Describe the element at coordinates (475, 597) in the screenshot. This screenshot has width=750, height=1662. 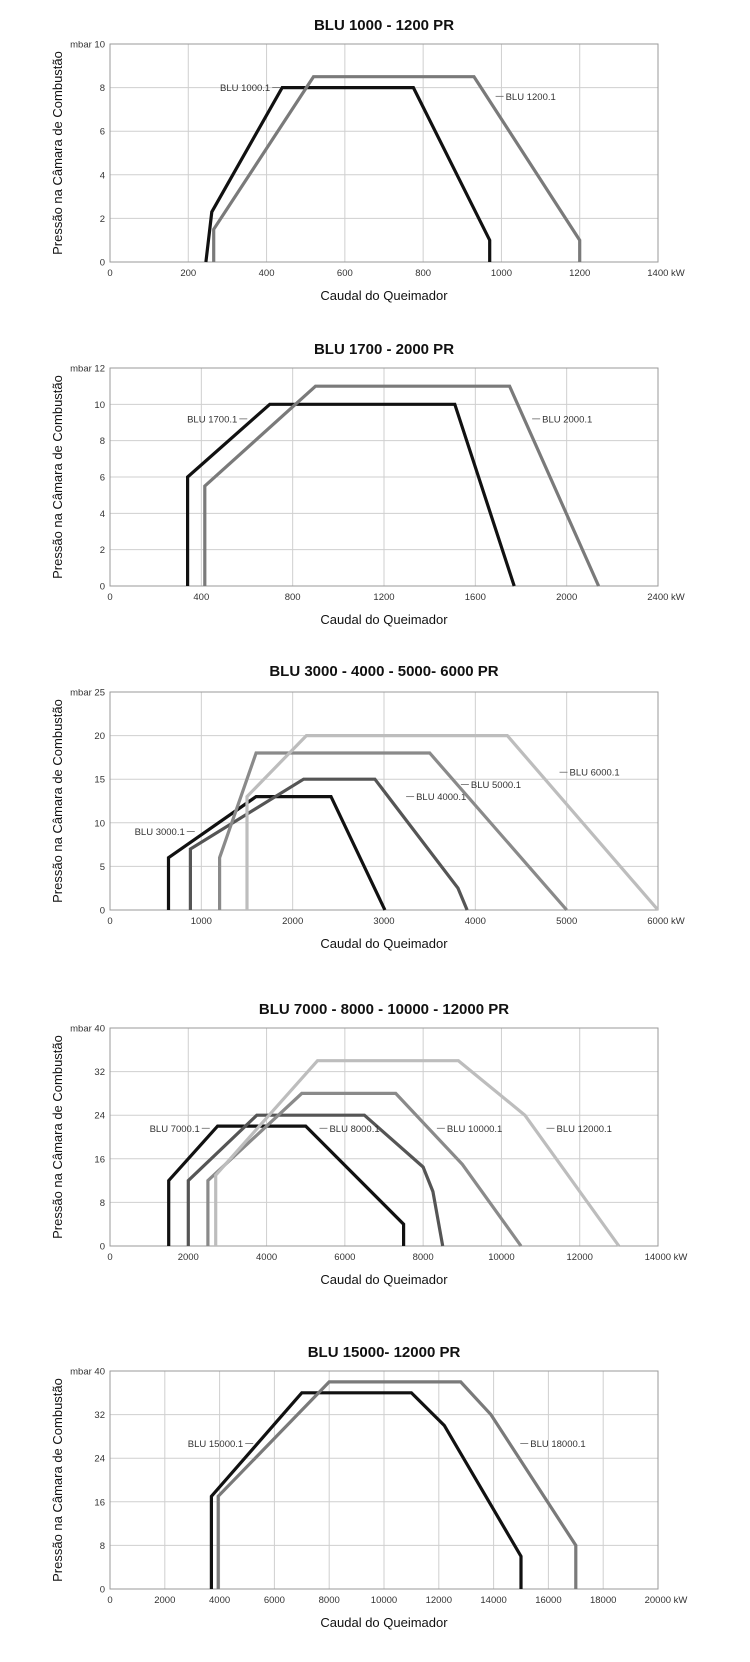
I see `x-tick-label: 1600` at that location.